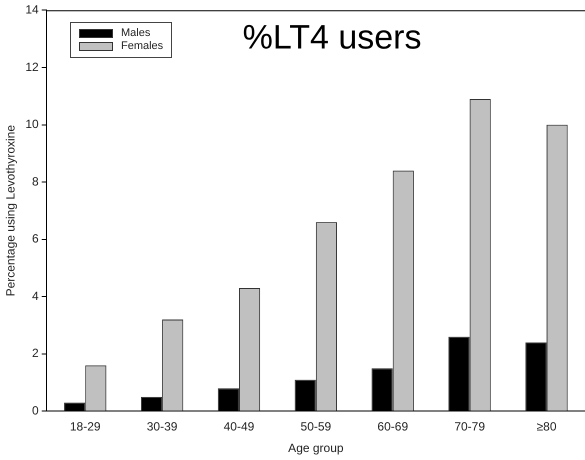 The height and width of the screenshot is (460, 585). I want to click on y-tick-label: 0, so click(36, 411).